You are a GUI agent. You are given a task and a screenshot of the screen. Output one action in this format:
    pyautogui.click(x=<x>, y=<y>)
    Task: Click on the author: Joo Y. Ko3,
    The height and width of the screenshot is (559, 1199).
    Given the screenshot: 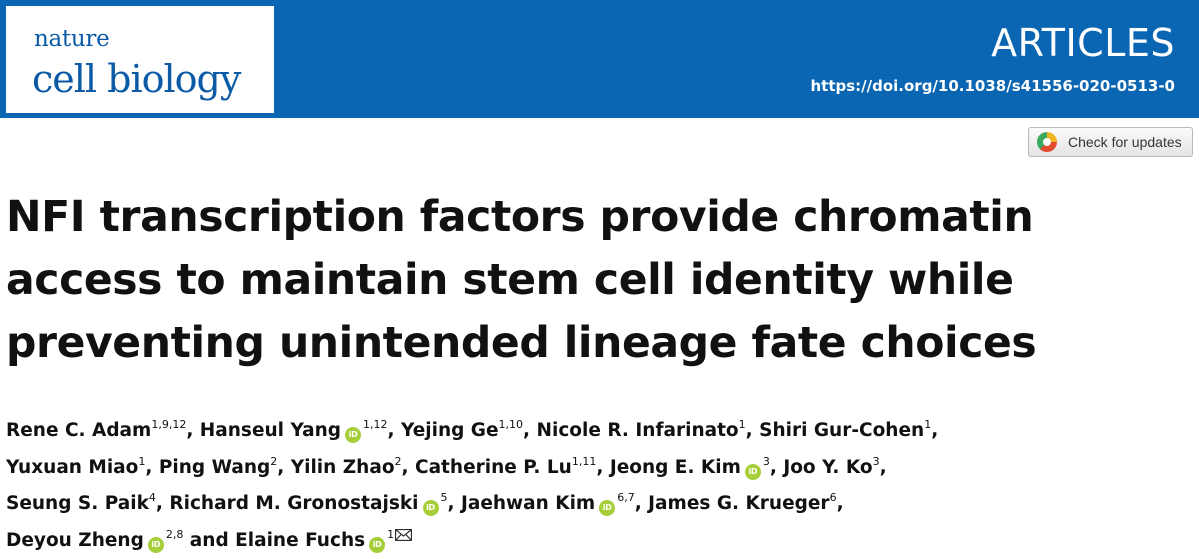 What is the action you would take?
    pyautogui.click(x=834, y=467)
    